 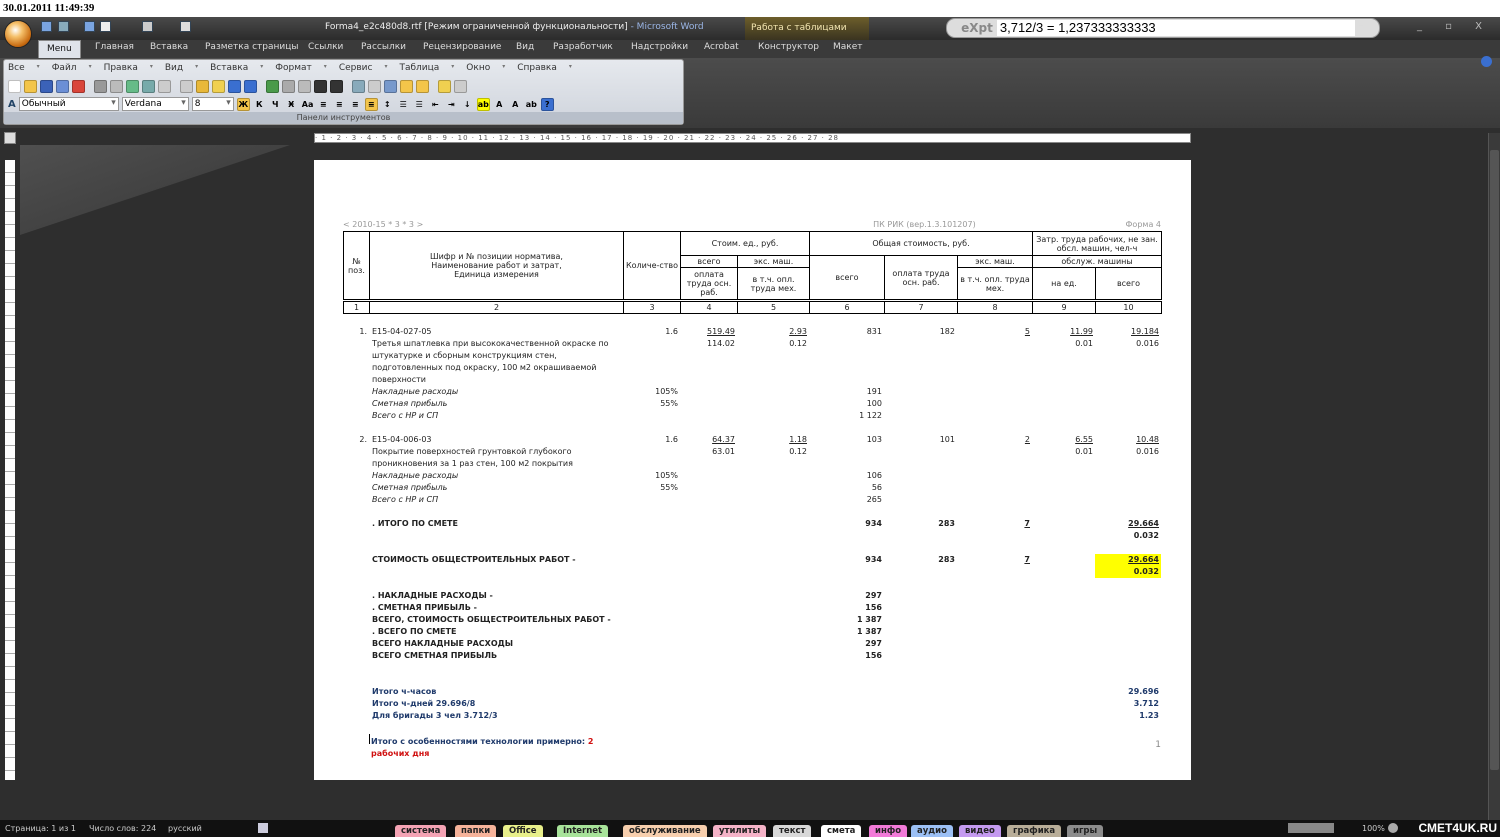 I want to click on change-case-icon: Aa, so click(x=307, y=104).